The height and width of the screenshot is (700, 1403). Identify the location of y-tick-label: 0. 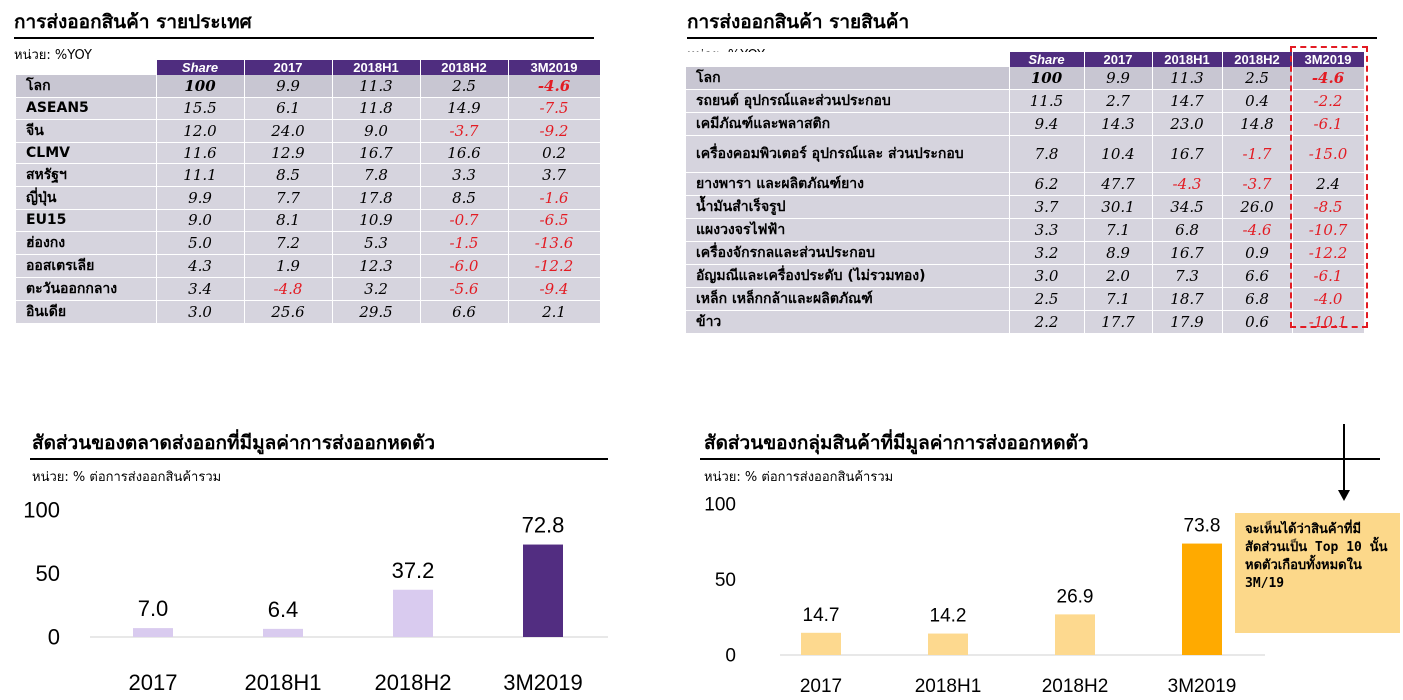
(54, 637).